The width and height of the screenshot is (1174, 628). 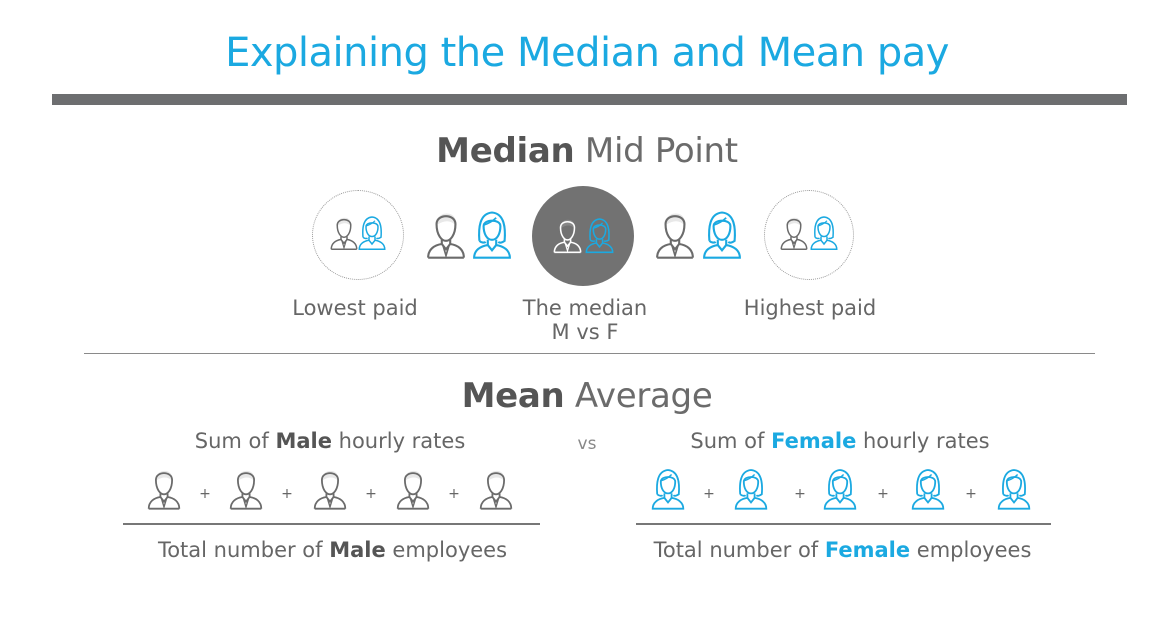 I want to click on female-total-suffix: employees, so click(x=971, y=550).